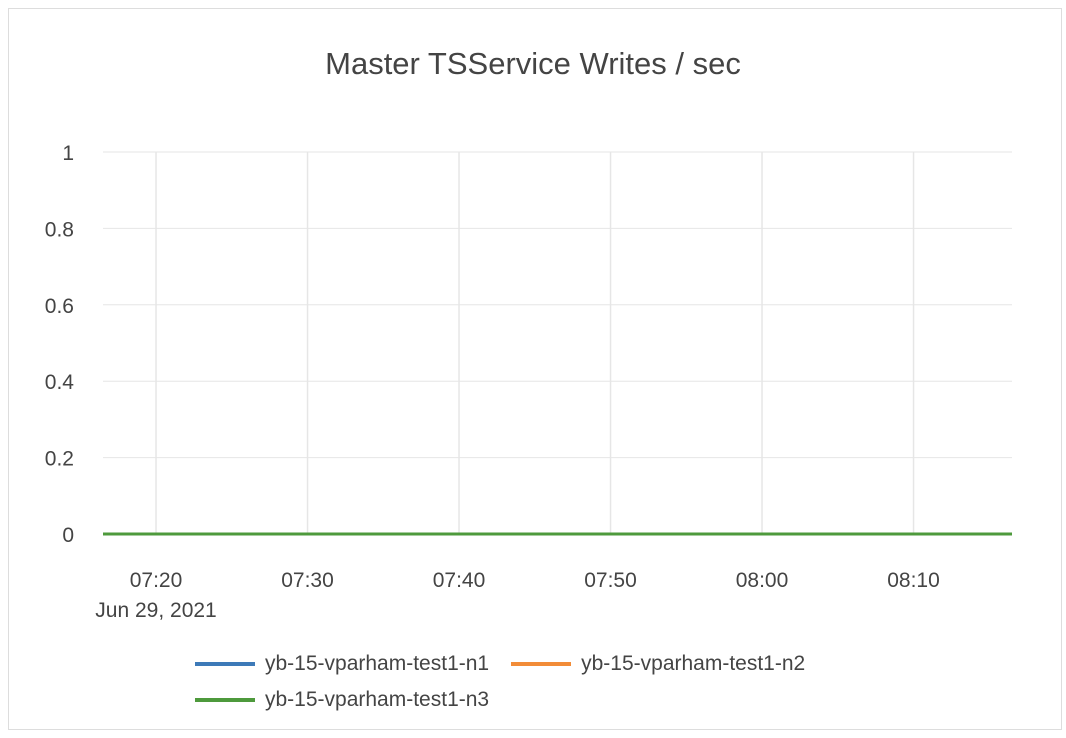  Describe the element at coordinates (59, 229) in the screenshot. I see `y-tick-label: 0.8` at that location.